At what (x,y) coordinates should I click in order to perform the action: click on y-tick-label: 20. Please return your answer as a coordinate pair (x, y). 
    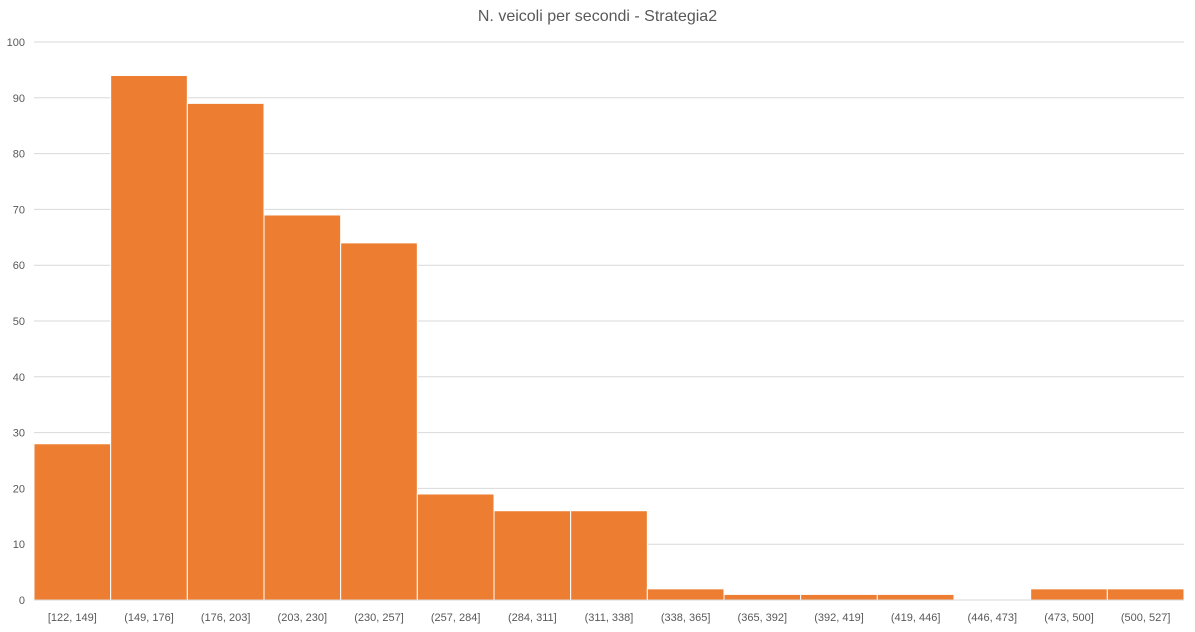
    Looking at the image, I should click on (19, 489).